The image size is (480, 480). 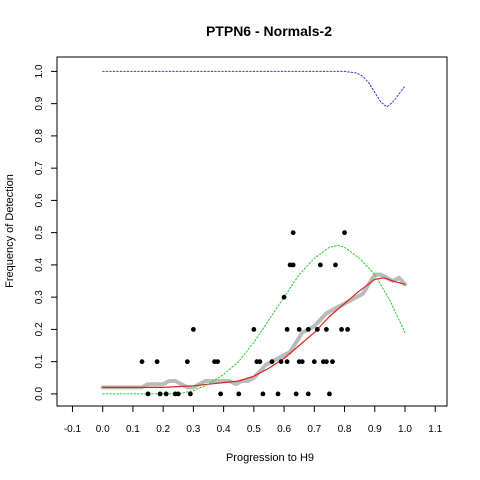 What do you see at coordinates (345, 429) in the screenshot?
I see `x-tick-label: 0.8` at bounding box center [345, 429].